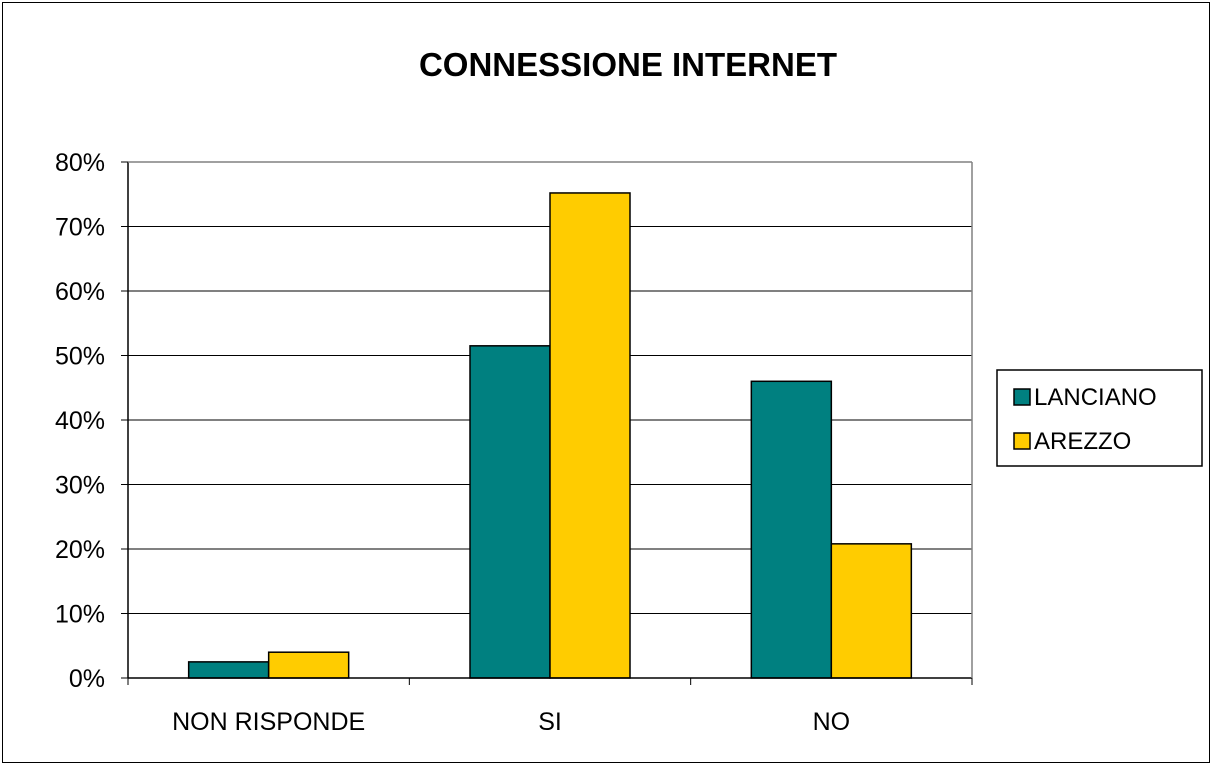  I want to click on y-tick-label: 40%, so click(80, 421).